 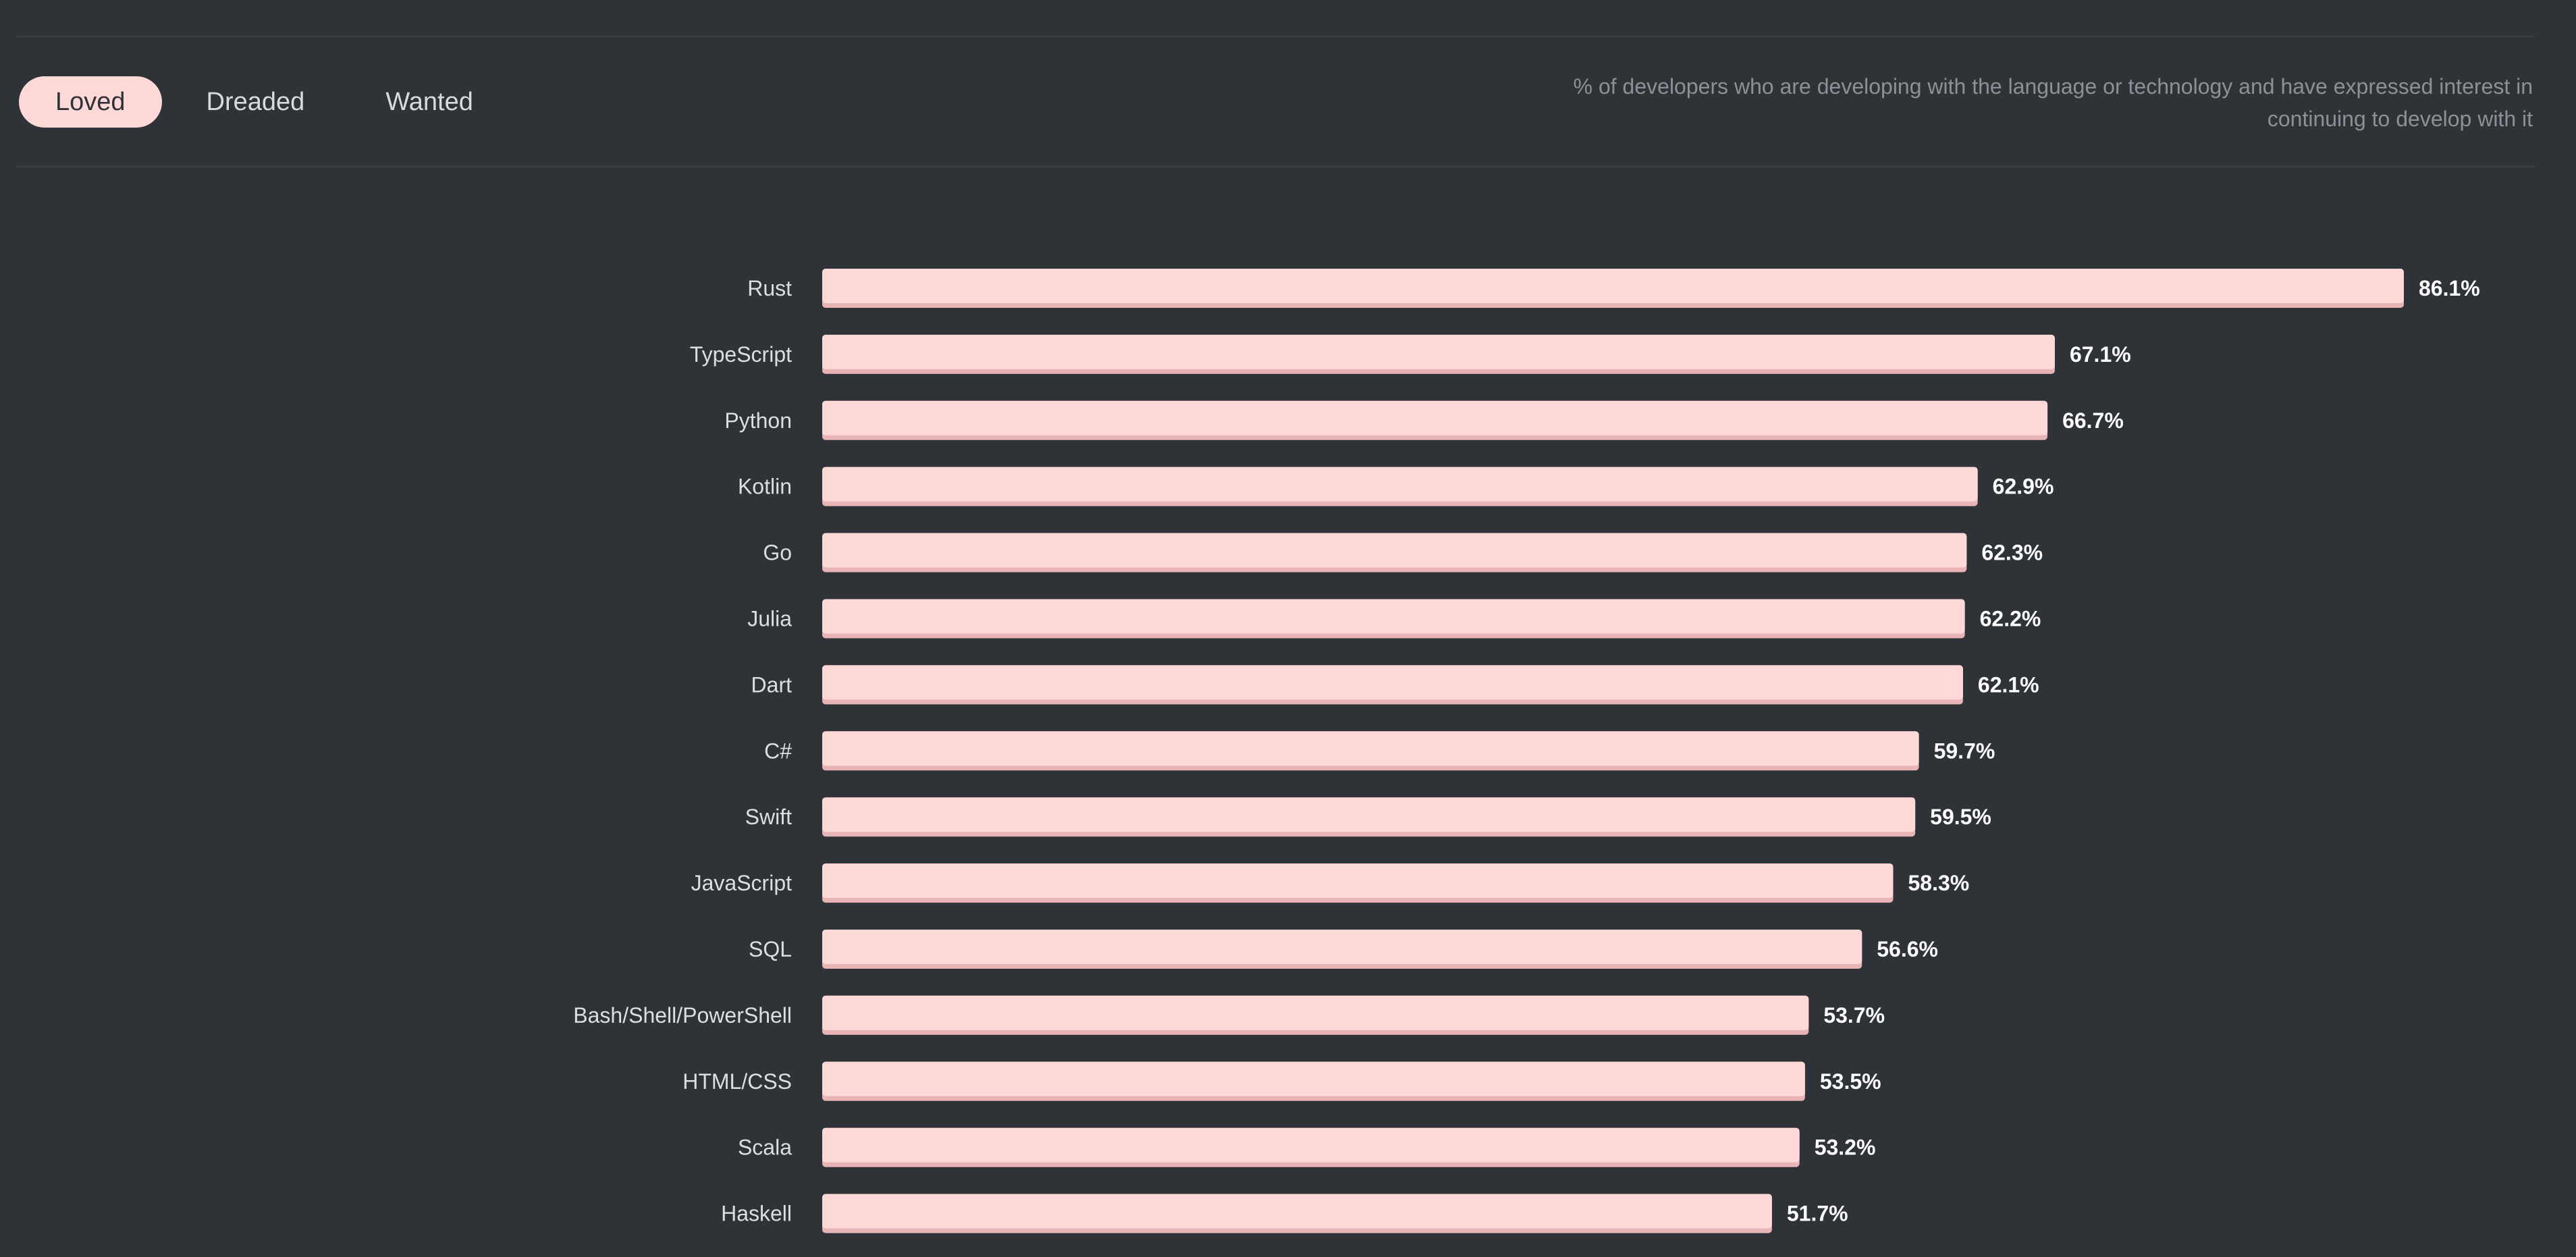 I want to click on bar-row-3: Kotlin 62.9%, so click(x=1396, y=486).